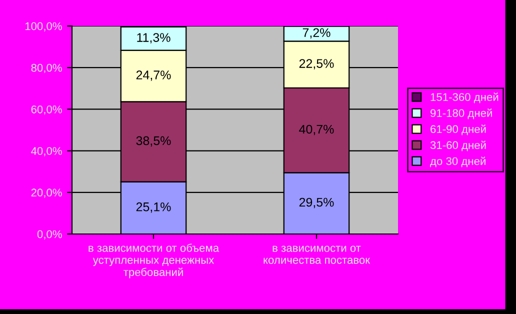  Describe the element at coordinates (458, 162) in the screenshot. I see `legend-label: до 30 дней` at that location.